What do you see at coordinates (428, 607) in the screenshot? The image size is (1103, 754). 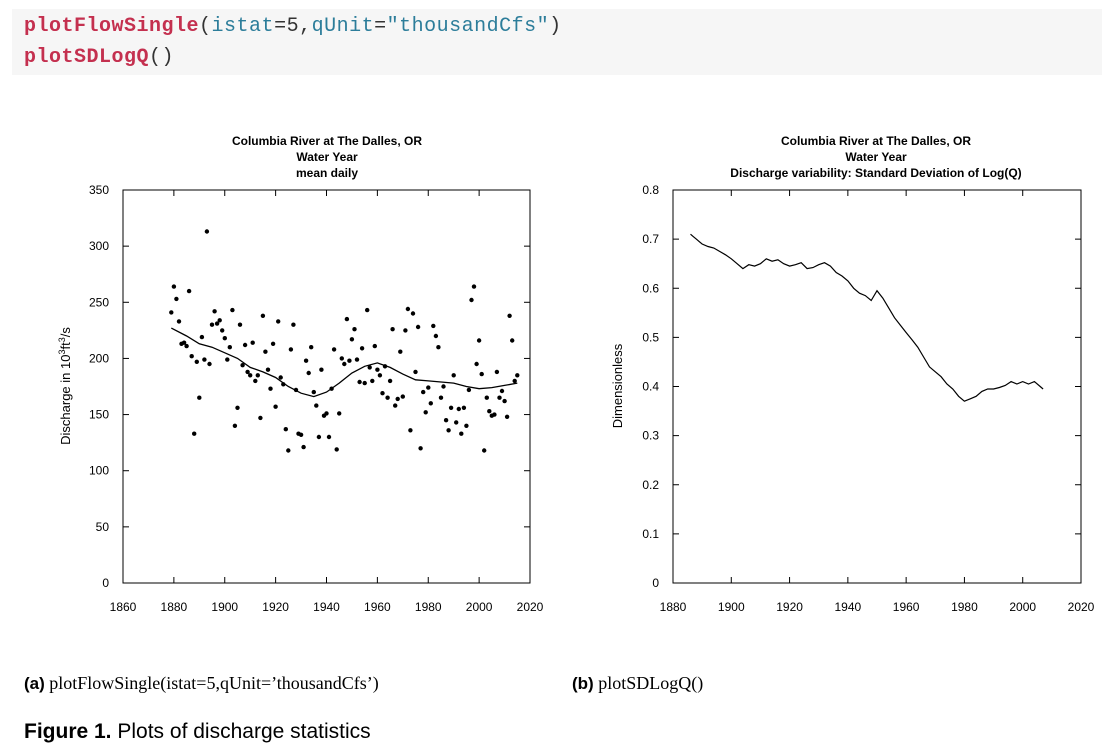 I see `x-tick-label: 1980` at bounding box center [428, 607].